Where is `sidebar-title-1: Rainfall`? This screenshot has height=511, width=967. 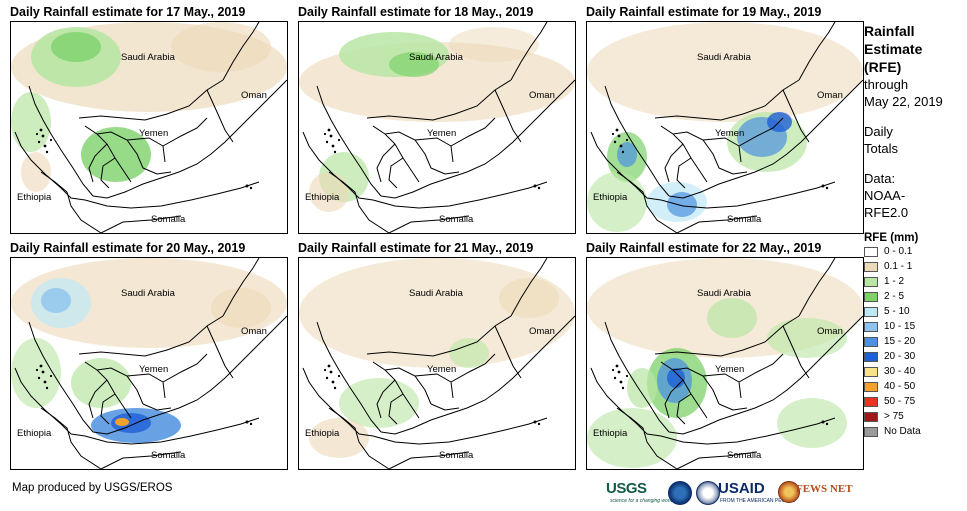
sidebar-title-1: Rainfall is located at coordinates (889, 31).